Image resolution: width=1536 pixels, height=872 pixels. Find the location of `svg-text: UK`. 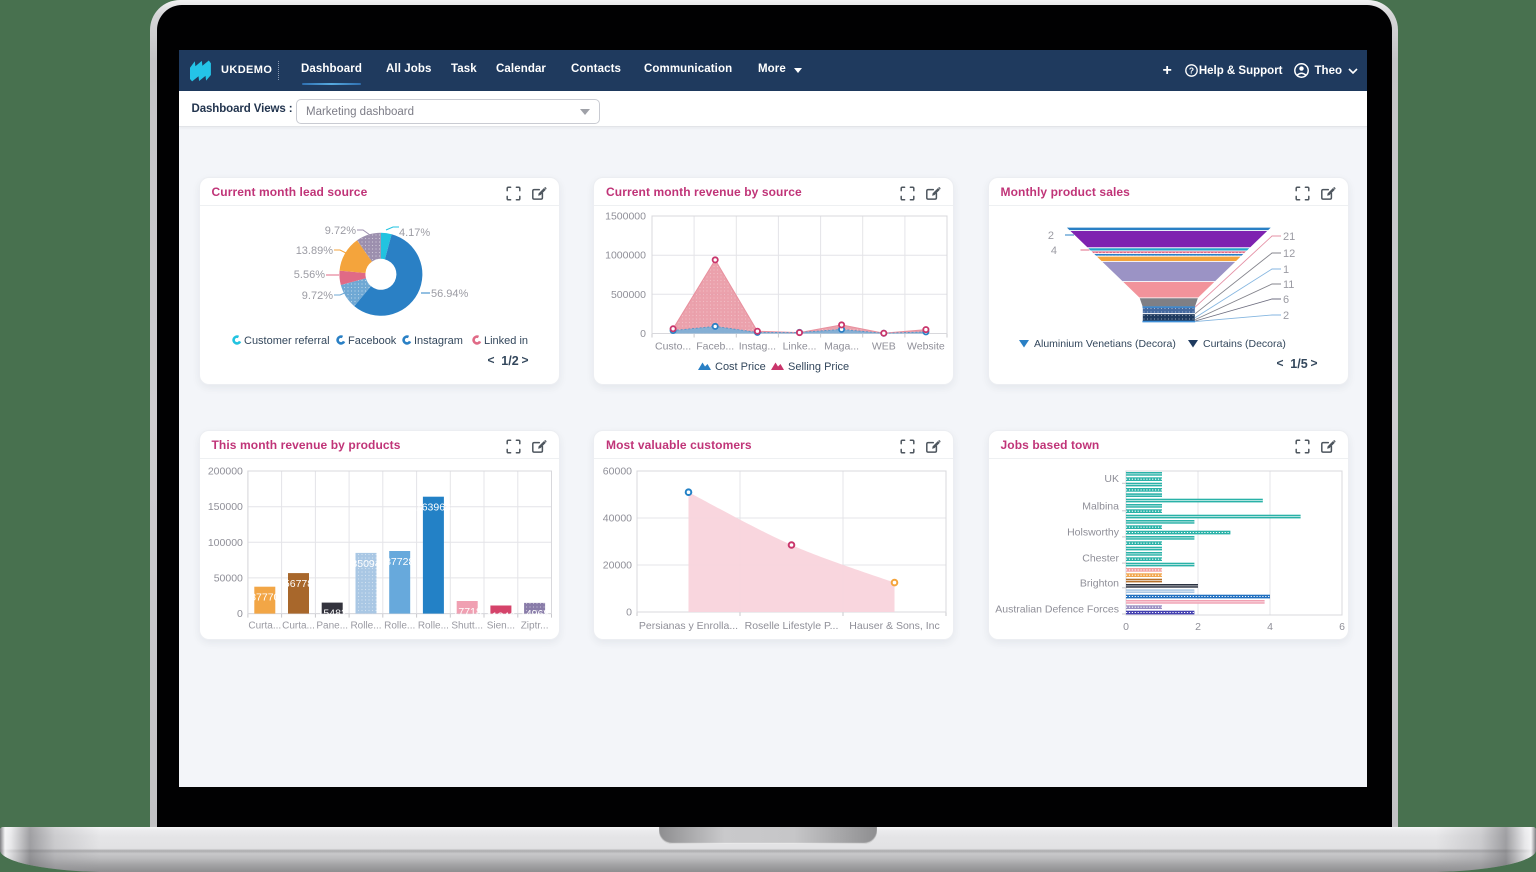

svg-text: UK is located at coordinates (1111, 479).